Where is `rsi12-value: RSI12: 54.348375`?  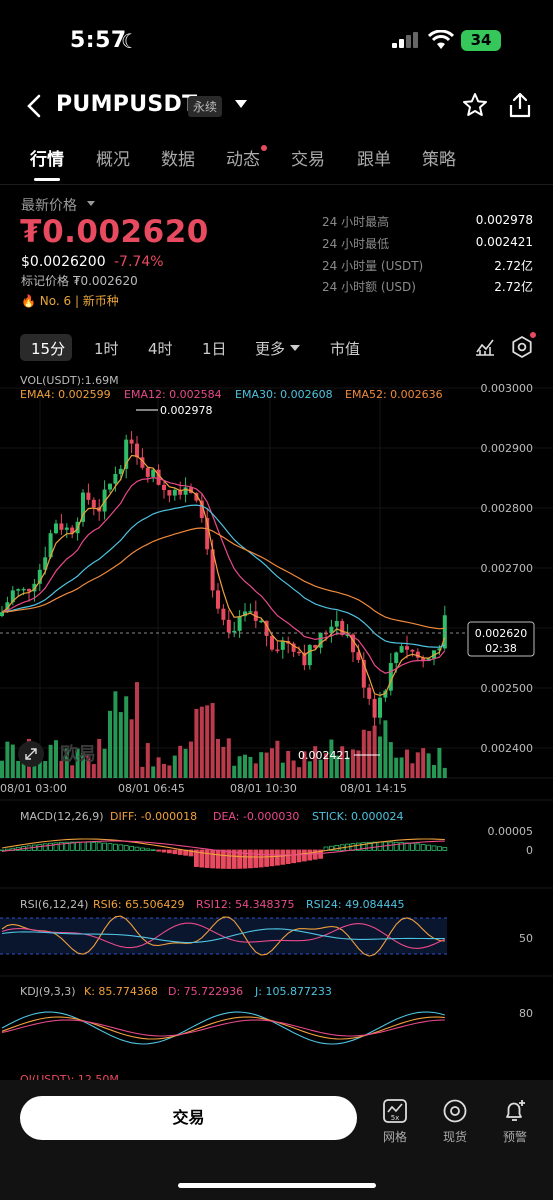 rsi12-value: RSI12: 54.348375 is located at coordinates (245, 904).